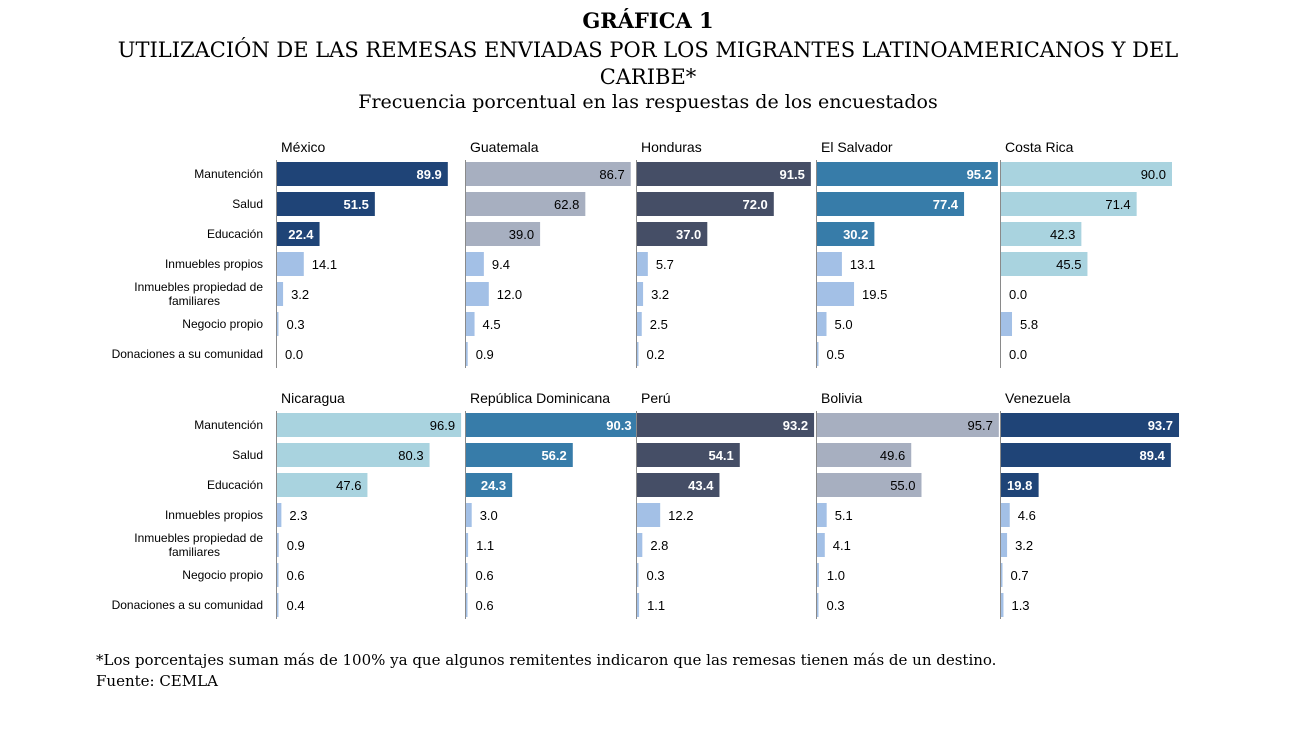 This screenshot has height=730, width=1296. Describe the element at coordinates (862, 264) in the screenshot. I see `data-label-el-salvador: 13.1` at that location.